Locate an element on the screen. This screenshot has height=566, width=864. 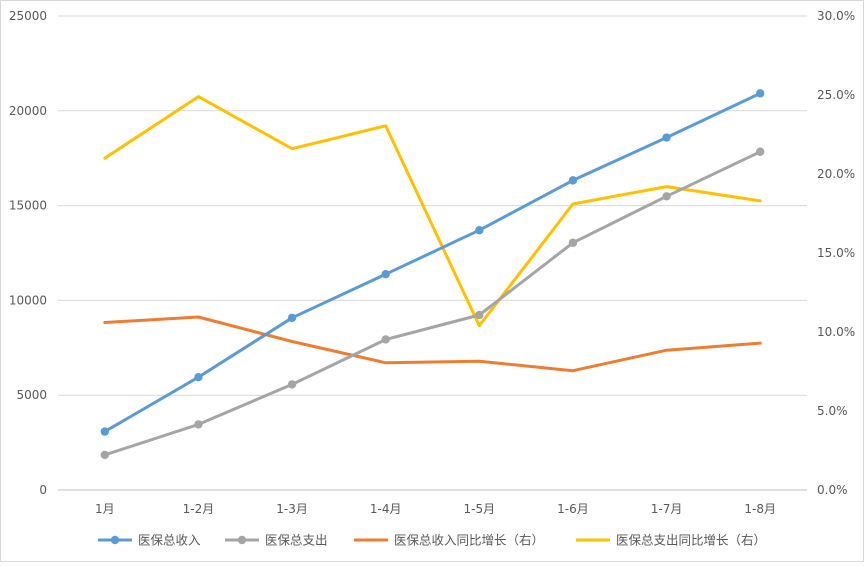
legend-item: 医保总支出同比增长（右） is located at coordinates (671, 540).